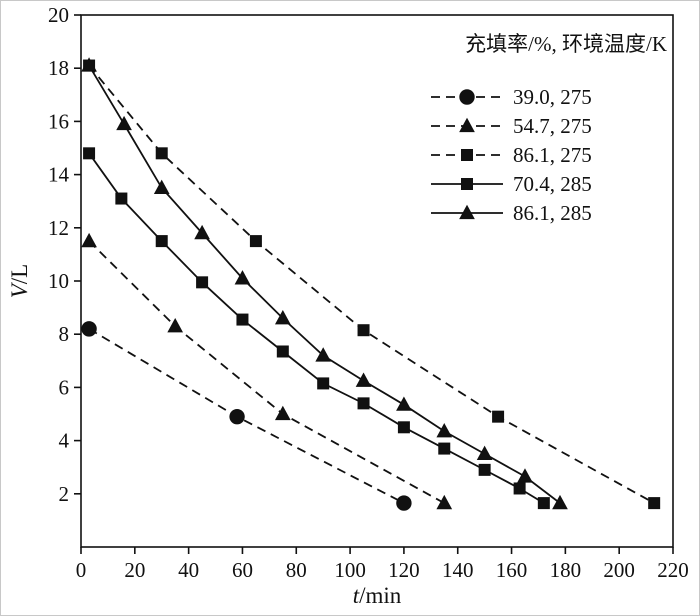  I want to click on x-tick-label: 80, so click(296, 570).